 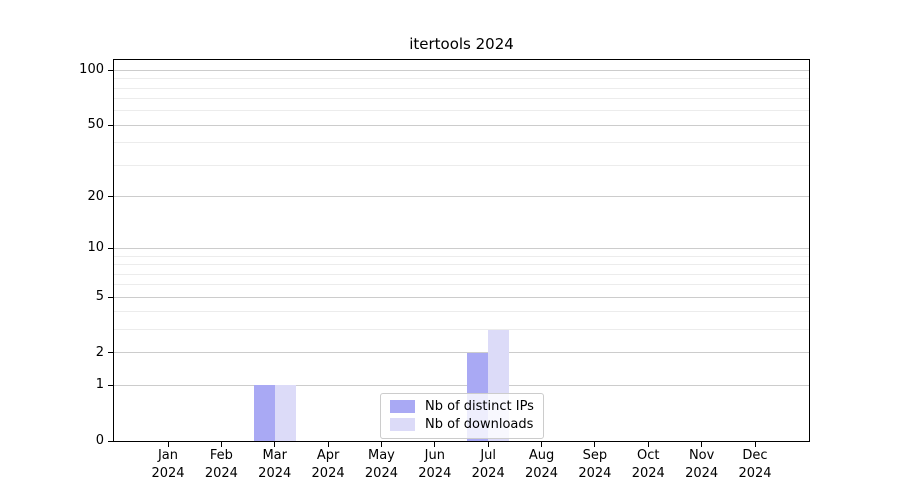 What do you see at coordinates (275, 464) in the screenshot?
I see `x-tick-label: Mar 2024` at bounding box center [275, 464].